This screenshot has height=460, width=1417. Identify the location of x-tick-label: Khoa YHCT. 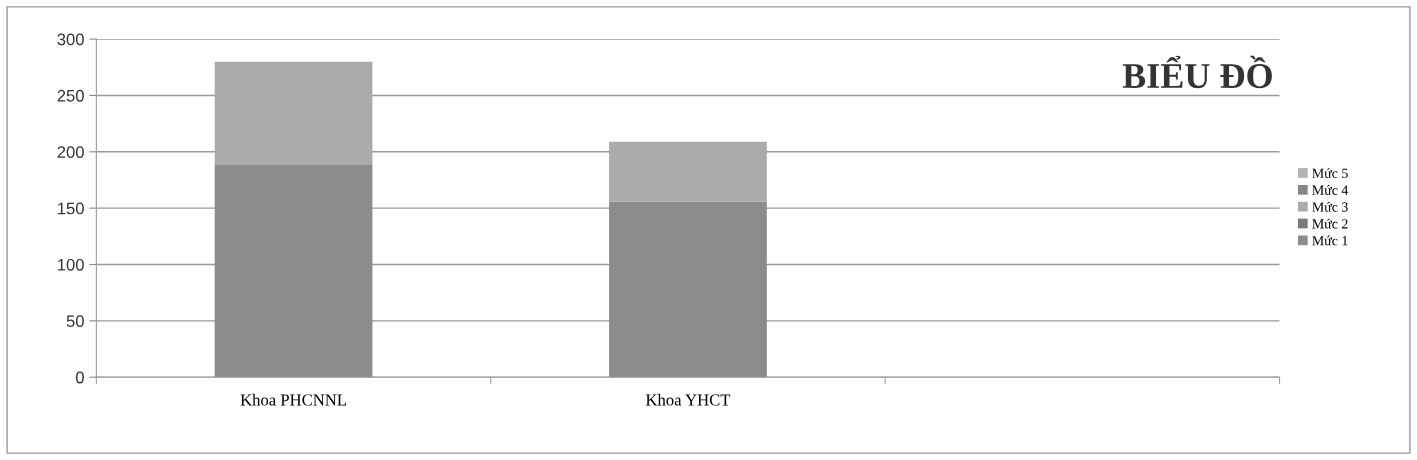
(688, 399).